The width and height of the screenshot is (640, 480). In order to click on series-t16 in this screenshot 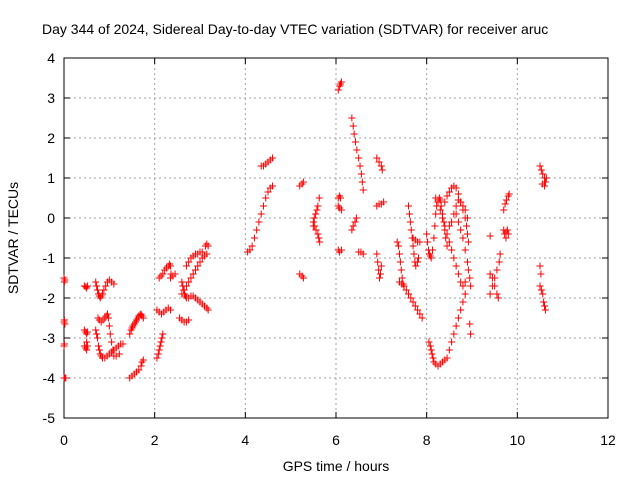, I will do `click(194, 259)`.